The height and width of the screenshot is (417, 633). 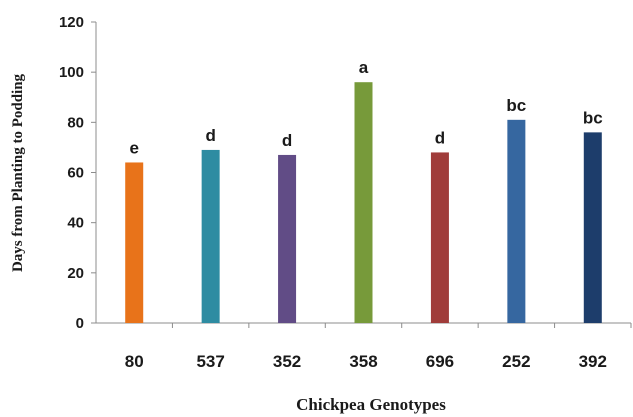 I want to click on y-axis: 0 20 40 60 80 100 120, so click(x=78, y=173).